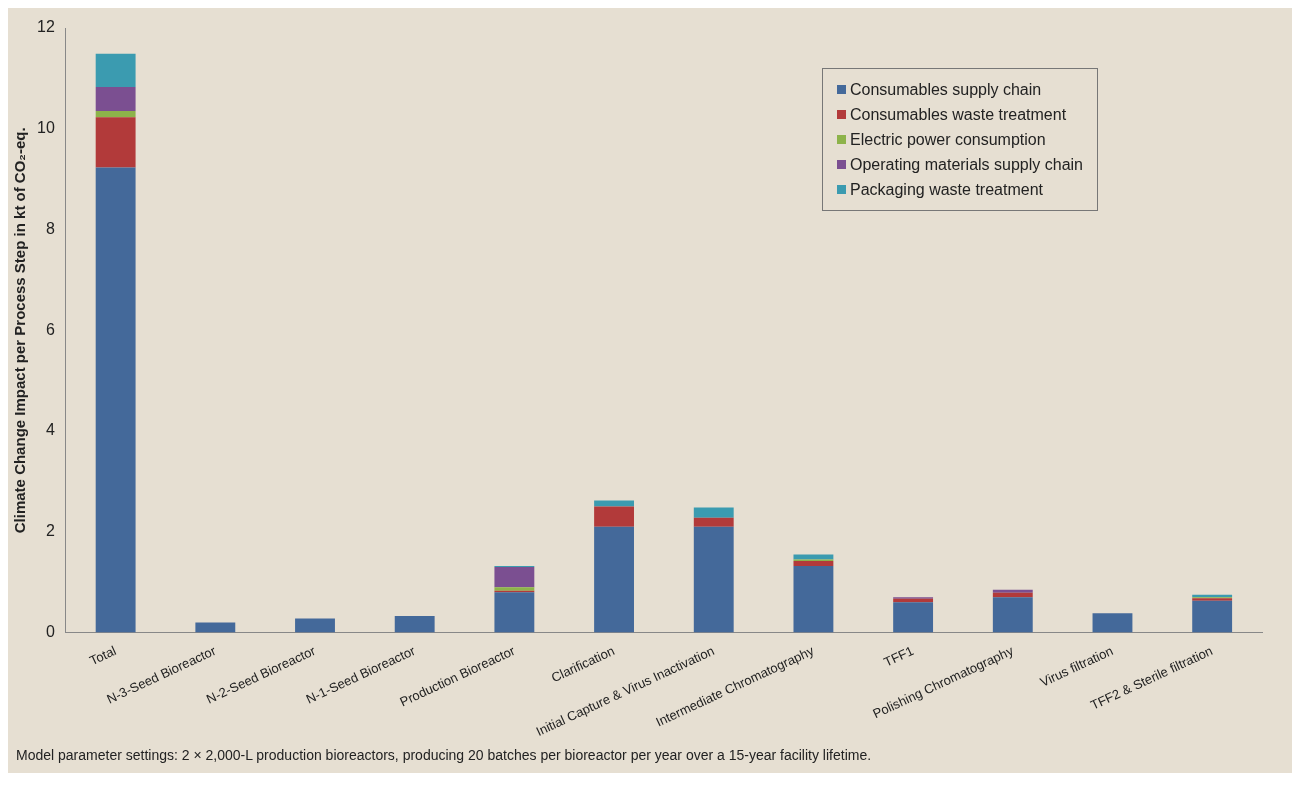 The width and height of the screenshot is (1300, 804). What do you see at coordinates (967, 165) in the screenshot?
I see `legend-label: Operating materials supply chain` at bounding box center [967, 165].